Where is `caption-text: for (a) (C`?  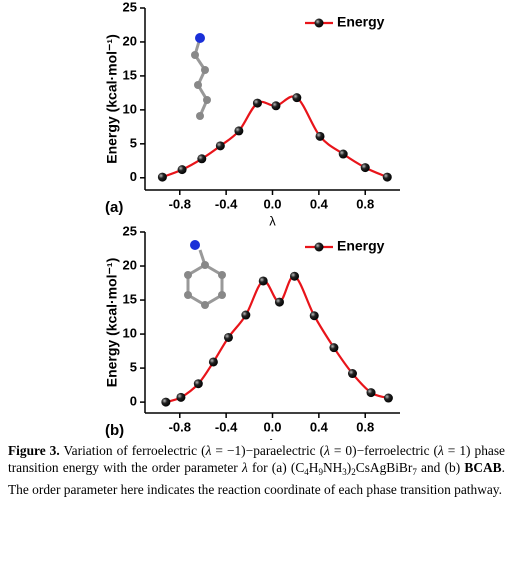
caption-text: for (a) (C is located at coordinates (276, 467).